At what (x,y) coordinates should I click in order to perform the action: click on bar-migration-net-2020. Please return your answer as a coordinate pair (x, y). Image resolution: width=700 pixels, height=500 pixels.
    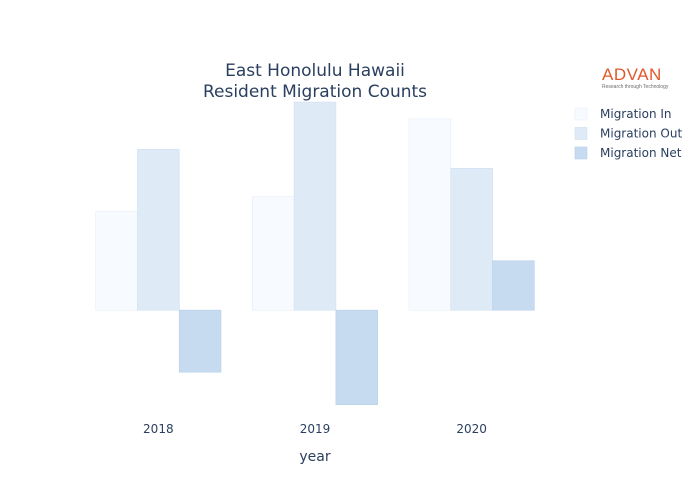
    Looking at the image, I should click on (513, 285).